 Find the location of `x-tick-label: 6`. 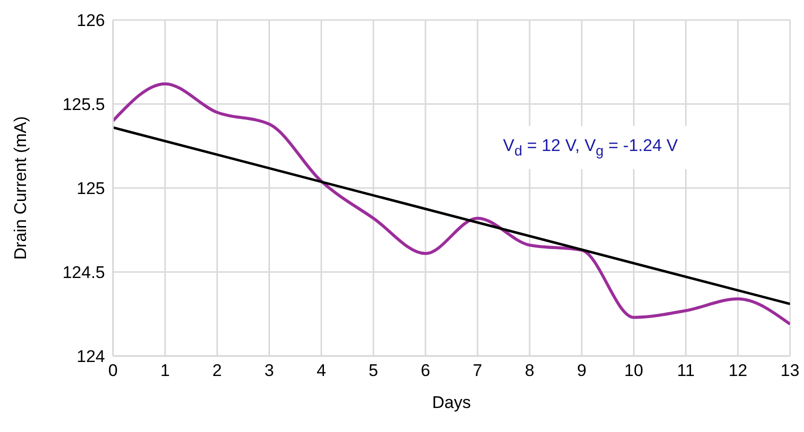

x-tick-label: 6 is located at coordinates (425, 370).